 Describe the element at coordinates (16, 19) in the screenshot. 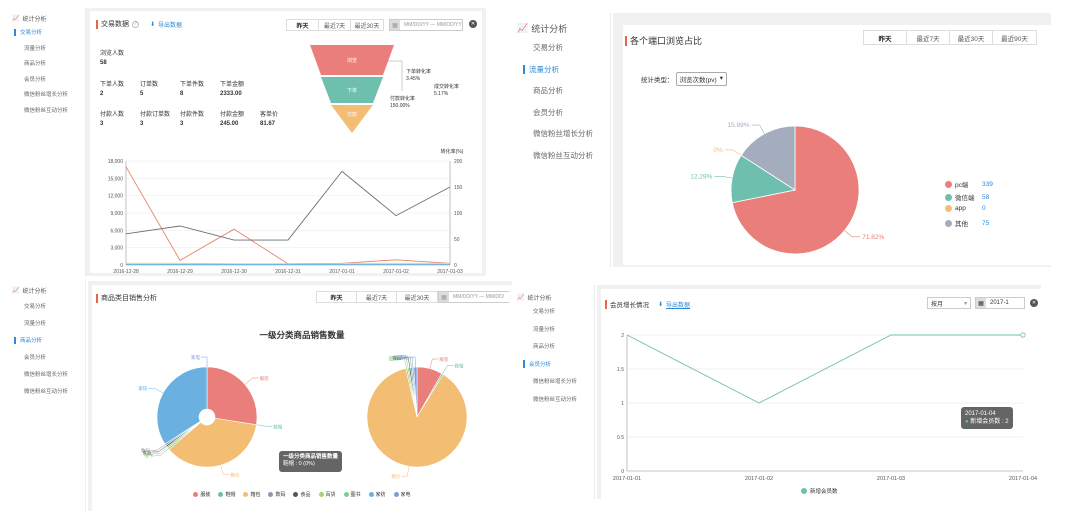

I see `stats-icon: 📈` at that location.